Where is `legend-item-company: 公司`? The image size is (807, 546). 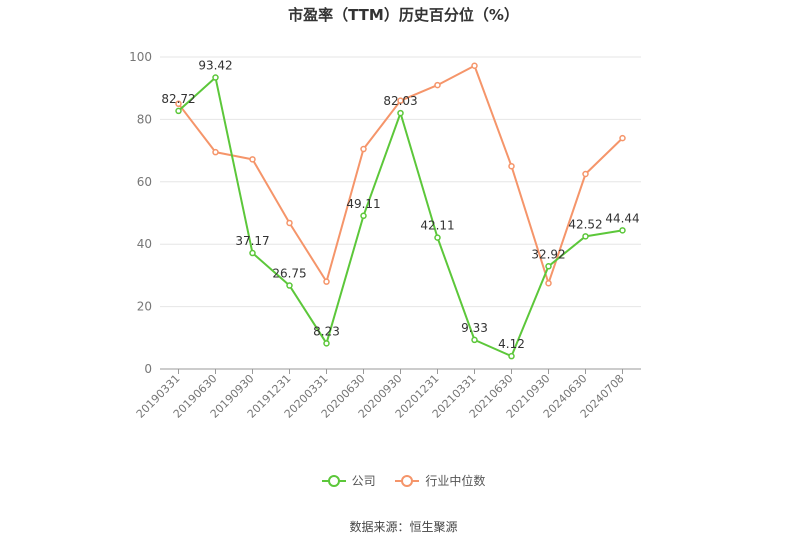 legend-item-company: 公司 is located at coordinates (348, 480).